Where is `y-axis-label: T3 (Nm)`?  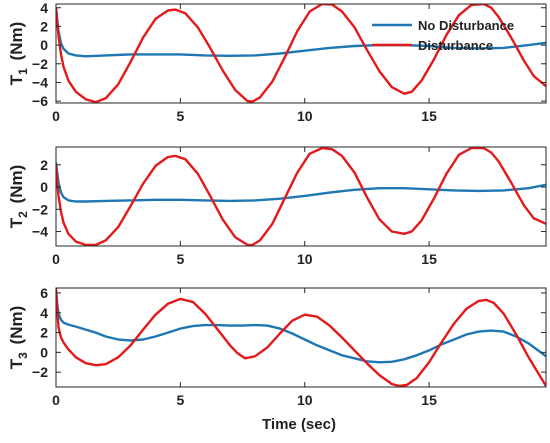
y-axis-label: T3 (Nm) is located at coordinates (18, 338).